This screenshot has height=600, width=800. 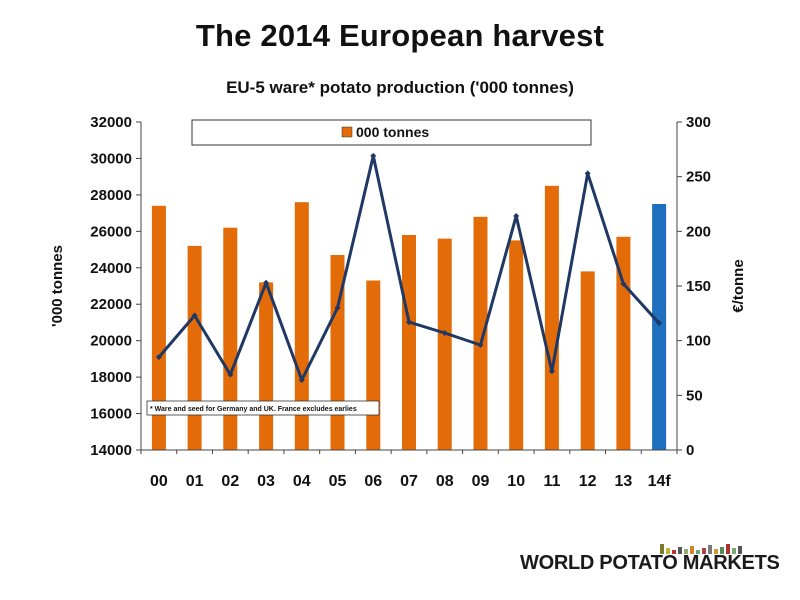 What do you see at coordinates (715, 545) in the screenshot?
I see `logo-bars-icon` at bounding box center [715, 545].